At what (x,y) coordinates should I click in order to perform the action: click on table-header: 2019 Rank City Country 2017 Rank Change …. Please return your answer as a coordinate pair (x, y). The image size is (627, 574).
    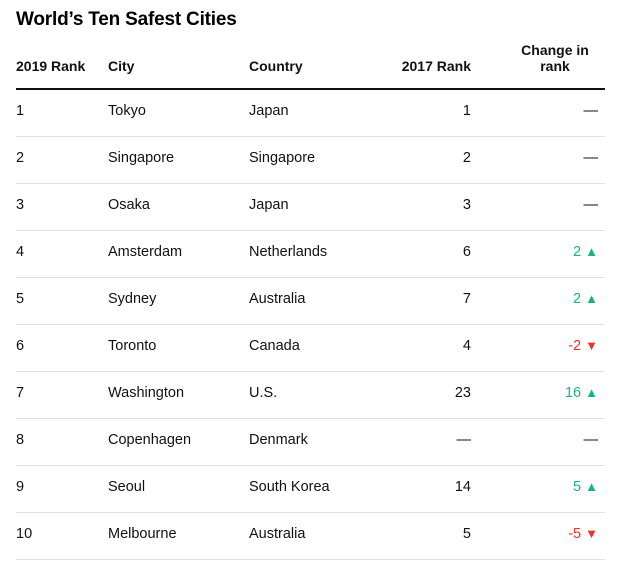
    Looking at the image, I should click on (310, 64).